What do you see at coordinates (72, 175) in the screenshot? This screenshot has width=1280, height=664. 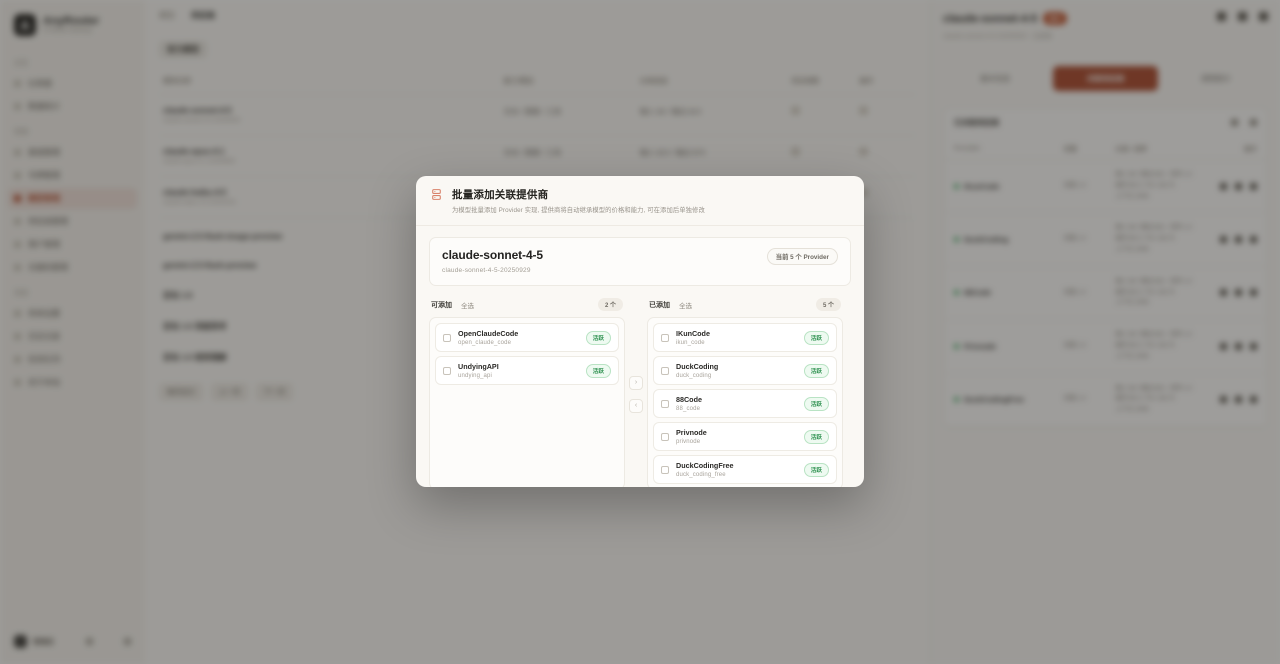 I see `sidebar-item-tokens: 令牌管理` at bounding box center [72, 175].